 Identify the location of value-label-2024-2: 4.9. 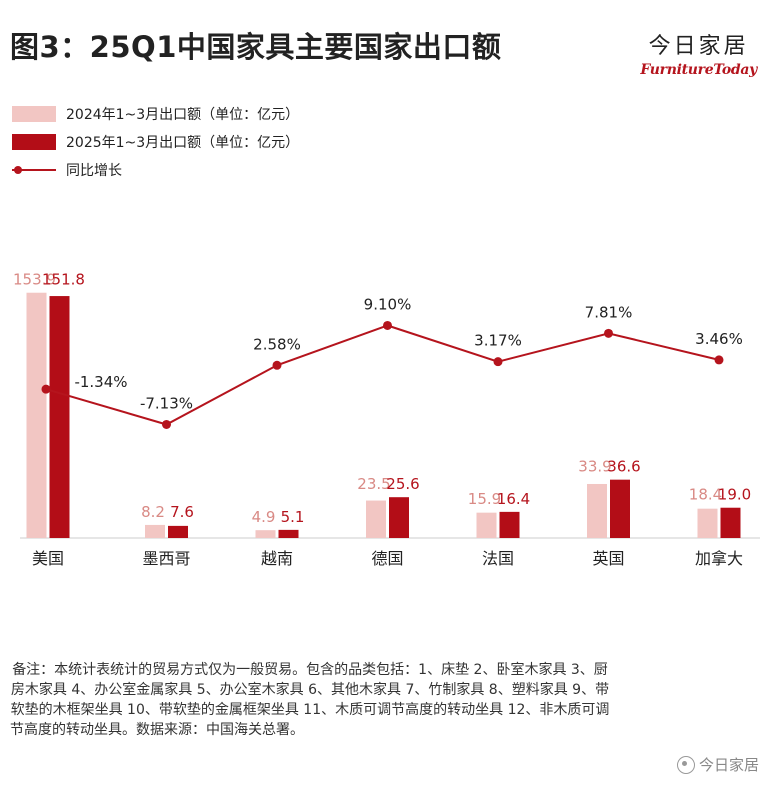
(264, 517).